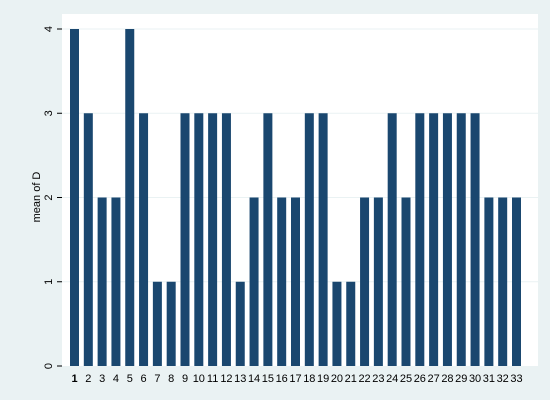  What do you see at coordinates (49, 113) in the screenshot?
I see `y-tick-label: 3` at bounding box center [49, 113].